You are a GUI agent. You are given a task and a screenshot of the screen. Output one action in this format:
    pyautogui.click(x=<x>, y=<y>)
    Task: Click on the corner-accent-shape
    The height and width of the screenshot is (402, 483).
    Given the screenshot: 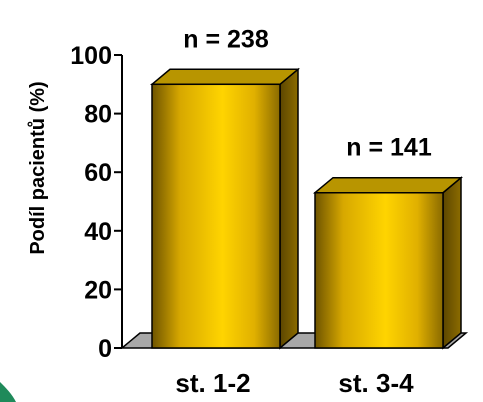 What is the action you would take?
    pyautogui.click(x=8, y=392)
    